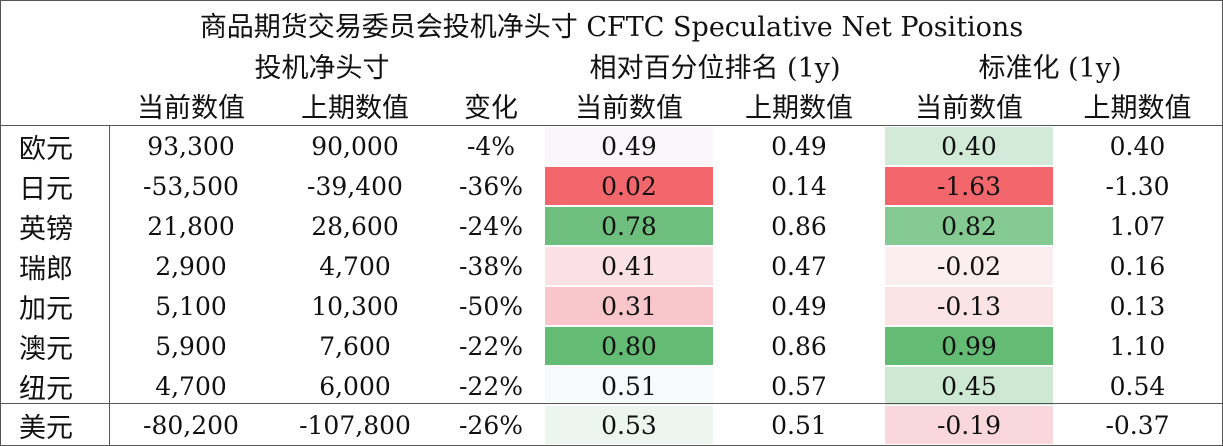 Image resolution: width=1223 pixels, height=446 pixels. I want to click on net-current-value: 5,900, so click(191, 346).